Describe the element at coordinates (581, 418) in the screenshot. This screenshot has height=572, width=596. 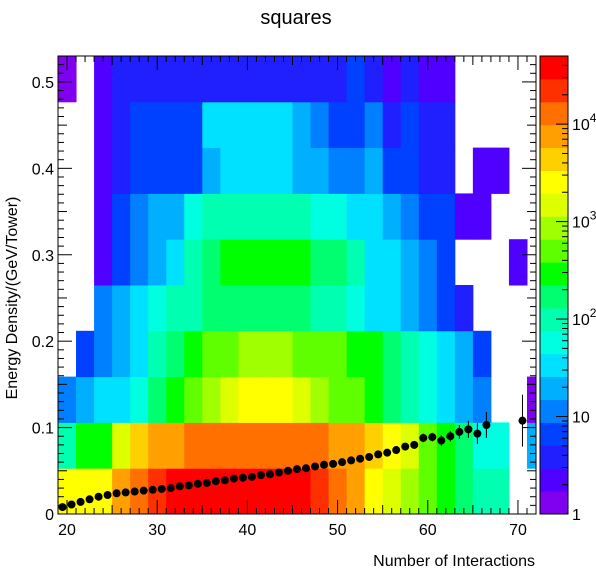
I see `colorbar-label: 10` at that location.